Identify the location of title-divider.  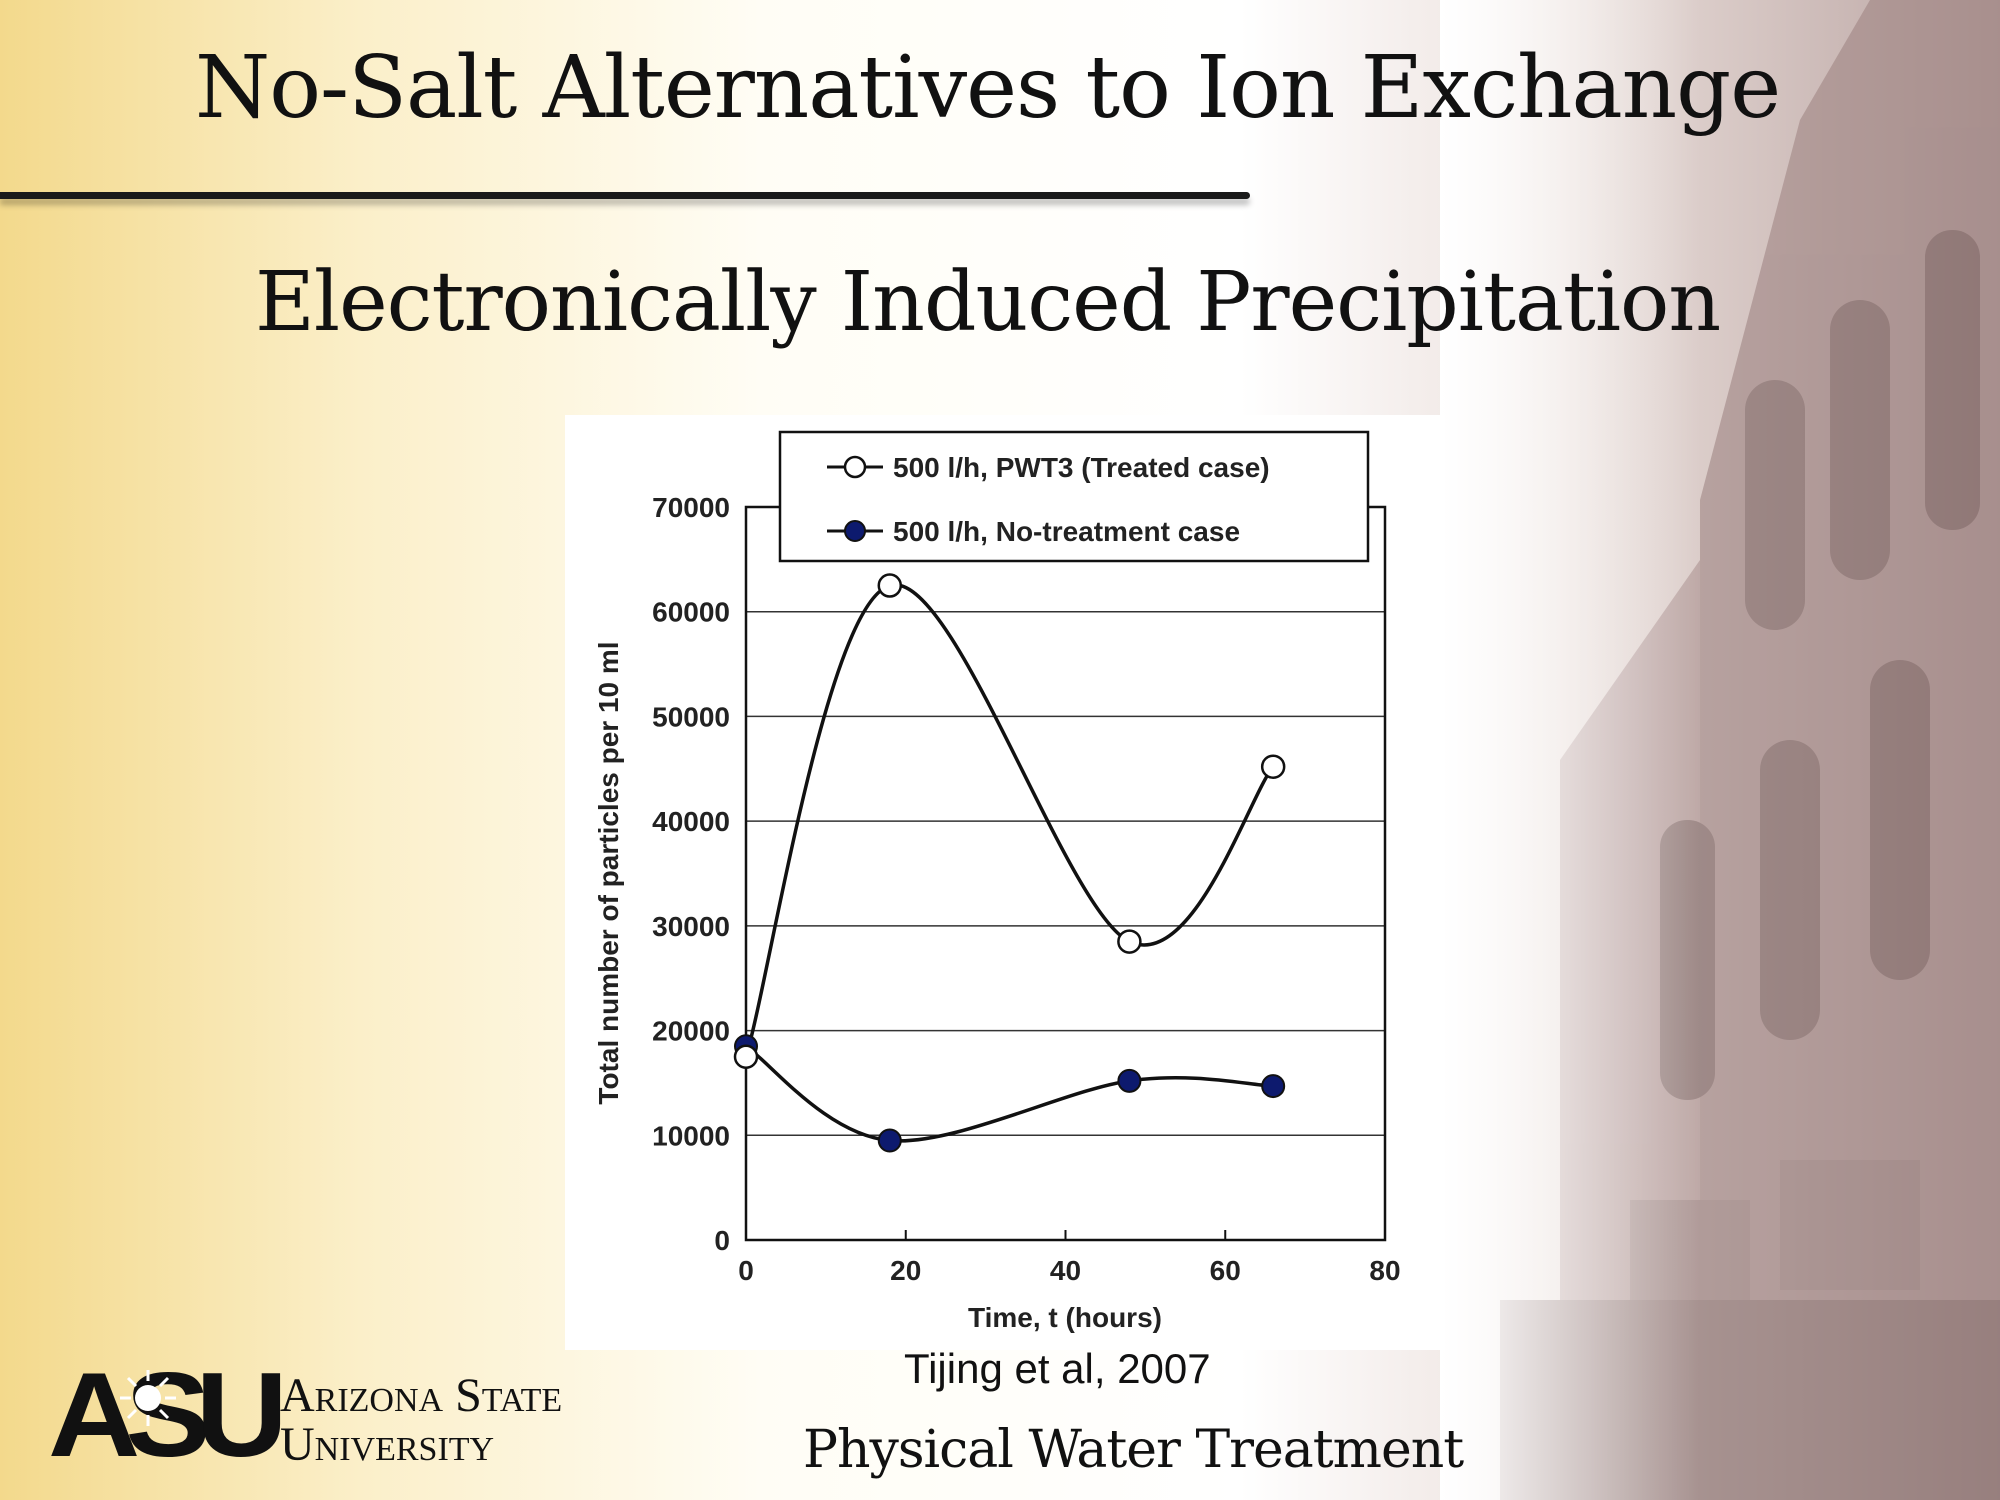
(625, 195).